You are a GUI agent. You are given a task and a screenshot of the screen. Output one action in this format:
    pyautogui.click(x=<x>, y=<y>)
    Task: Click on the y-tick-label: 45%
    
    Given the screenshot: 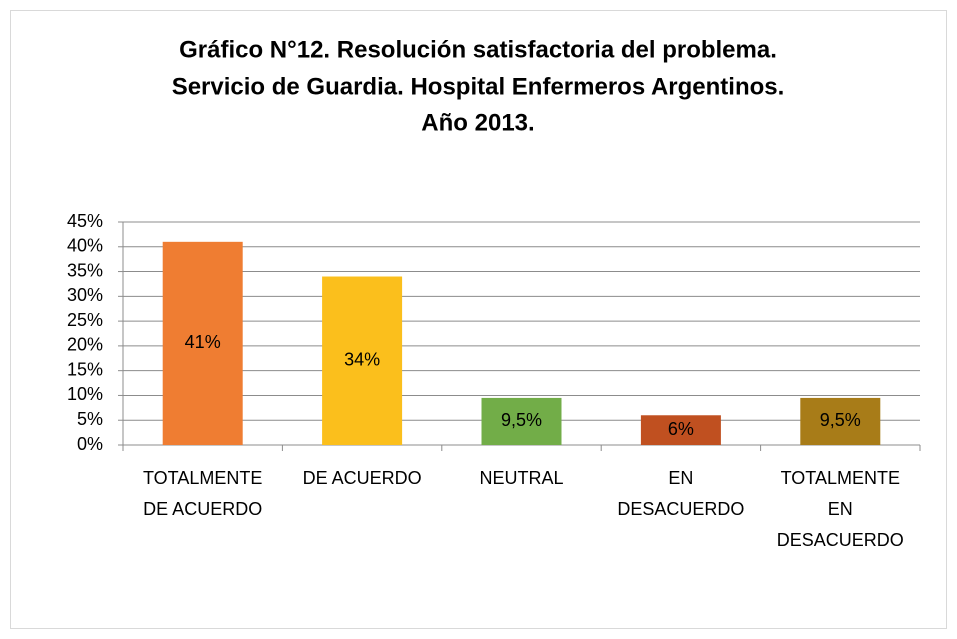 What is the action you would take?
    pyautogui.click(x=85, y=221)
    